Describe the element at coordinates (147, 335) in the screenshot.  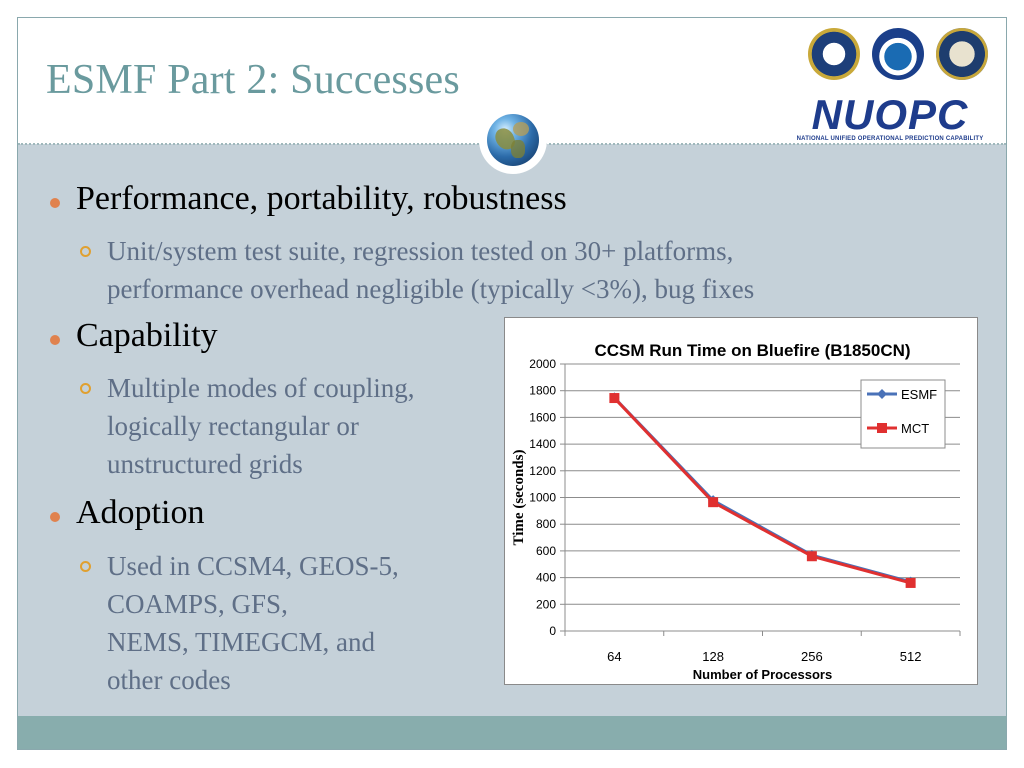
I see `bullet-2: Capability` at that location.